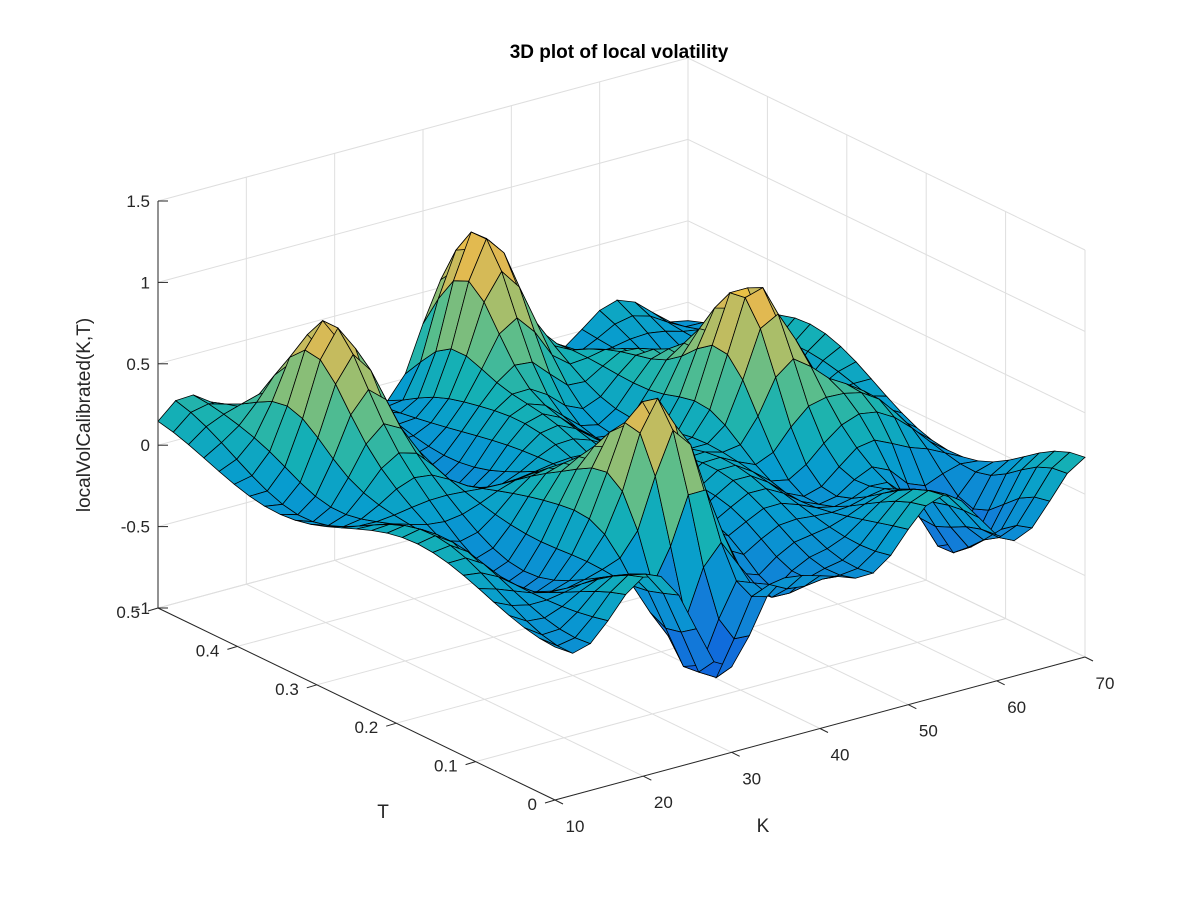  Describe the element at coordinates (138, 201) in the screenshot. I see `z-tick-label: 1.5` at that location.